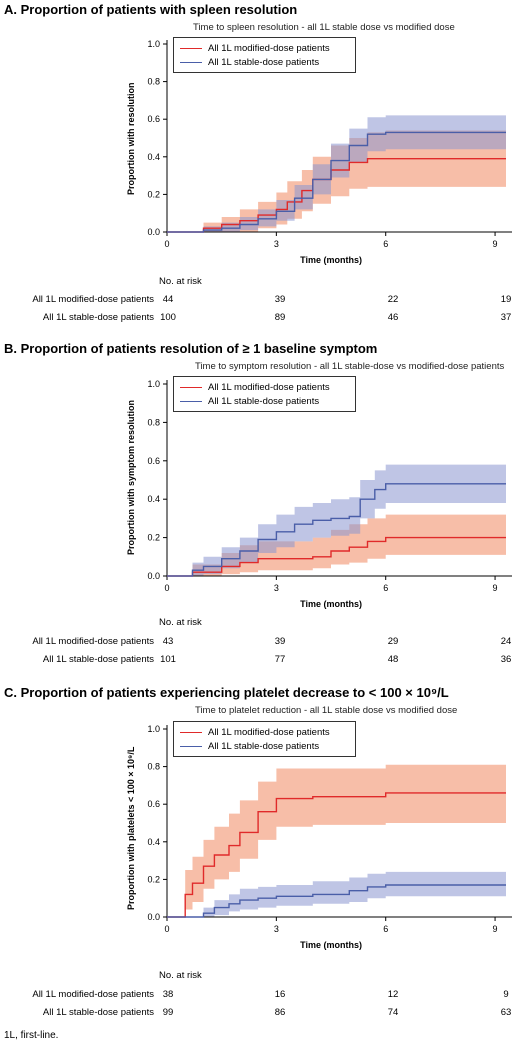 The width and height of the screenshot is (520, 1047). What do you see at coordinates (168, 641) in the screenshot?
I see `risk-value: 43` at bounding box center [168, 641].